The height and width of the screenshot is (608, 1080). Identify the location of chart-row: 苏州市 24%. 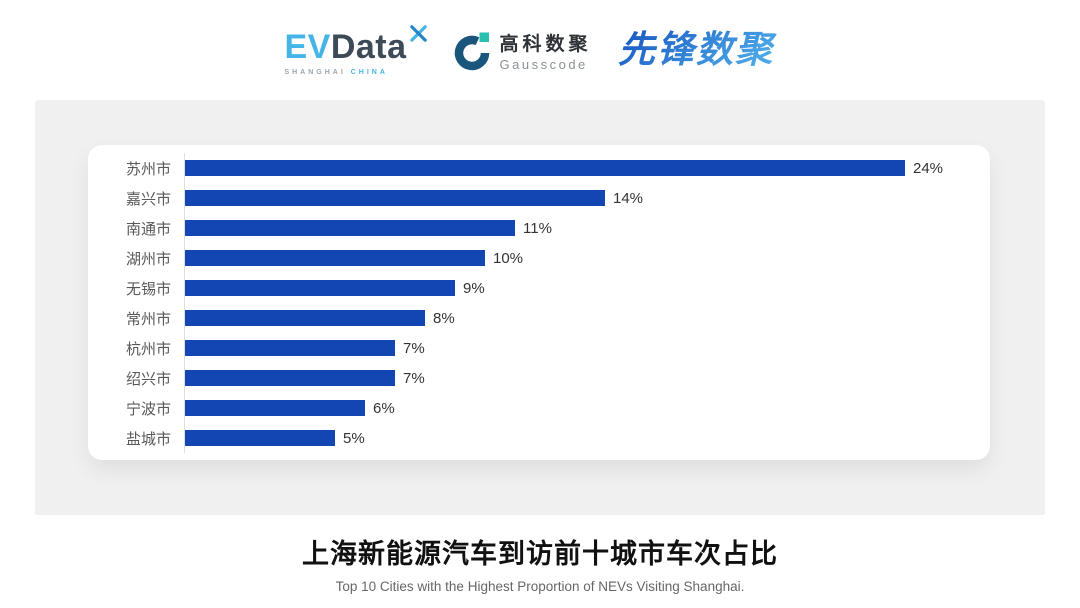
(536, 168).